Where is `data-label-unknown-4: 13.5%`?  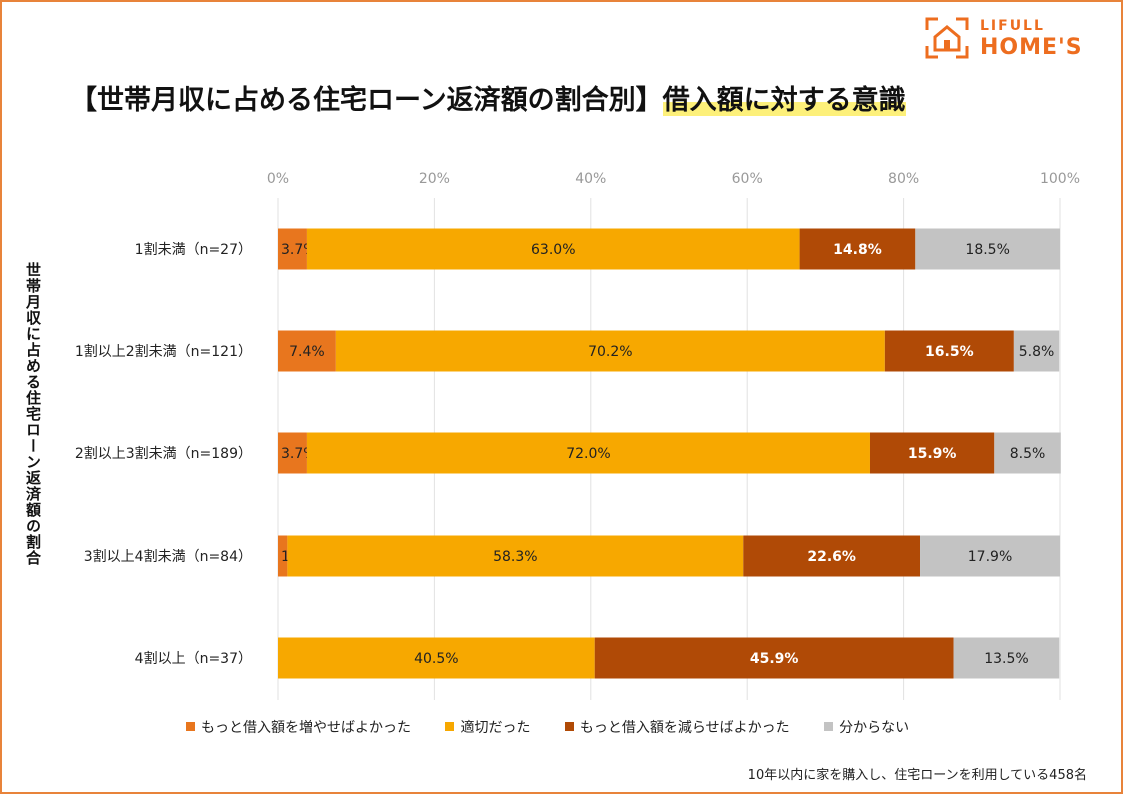 data-label-unknown-4: 13.5% is located at coordinates (1006, 659).